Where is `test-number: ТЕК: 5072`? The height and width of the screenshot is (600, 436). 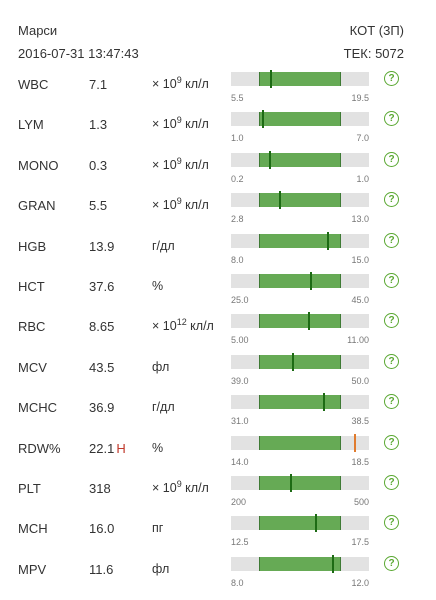 test-number: ТЕК: 5072 is located at coordinates (373, 53).